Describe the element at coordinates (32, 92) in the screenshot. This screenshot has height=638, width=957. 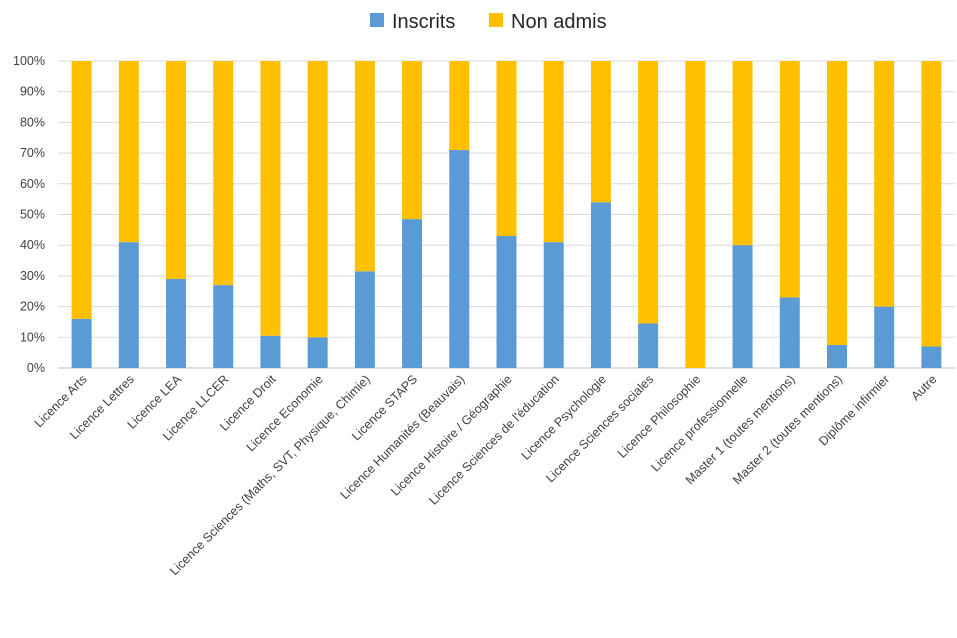
I see `y-tick-label: 90%` at that location.